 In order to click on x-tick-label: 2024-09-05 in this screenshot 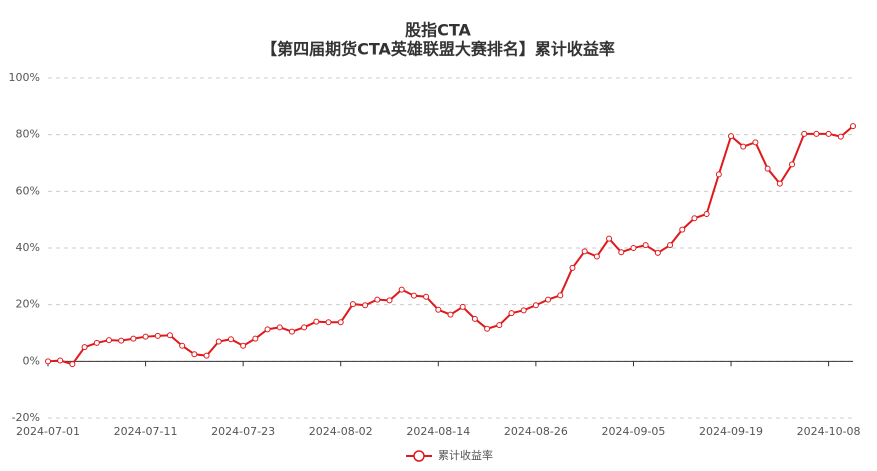, I will do `click(633, 431)`.